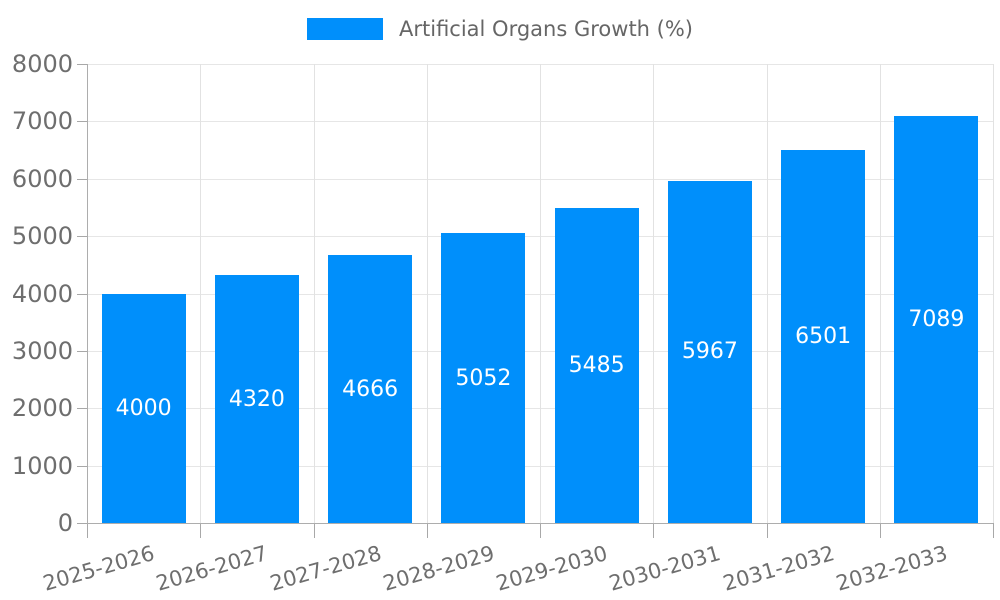 The image size is (1000, 600). I want to click on bar: 5485, so click(596, 365).